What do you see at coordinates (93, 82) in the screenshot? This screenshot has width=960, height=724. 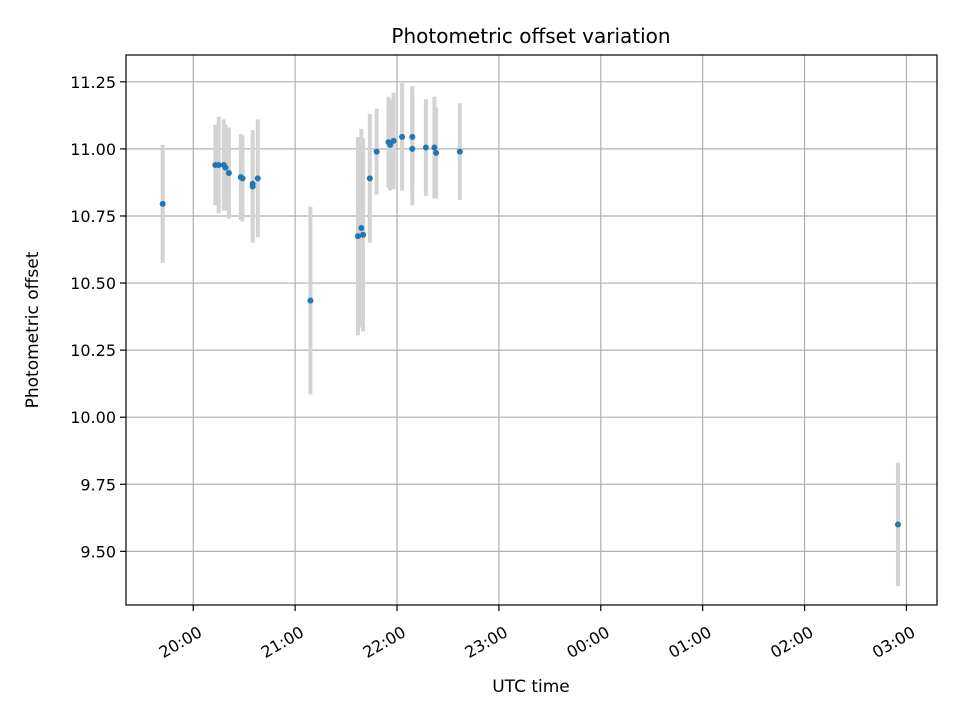 I see `y-tick-label: 11.25` at bounding box center [93, 82].